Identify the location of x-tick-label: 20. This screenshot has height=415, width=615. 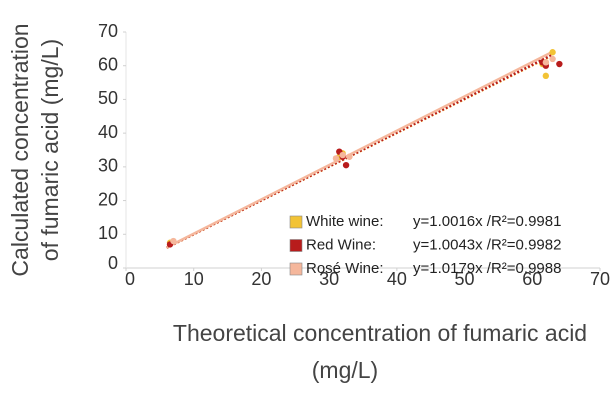
(261, 279).